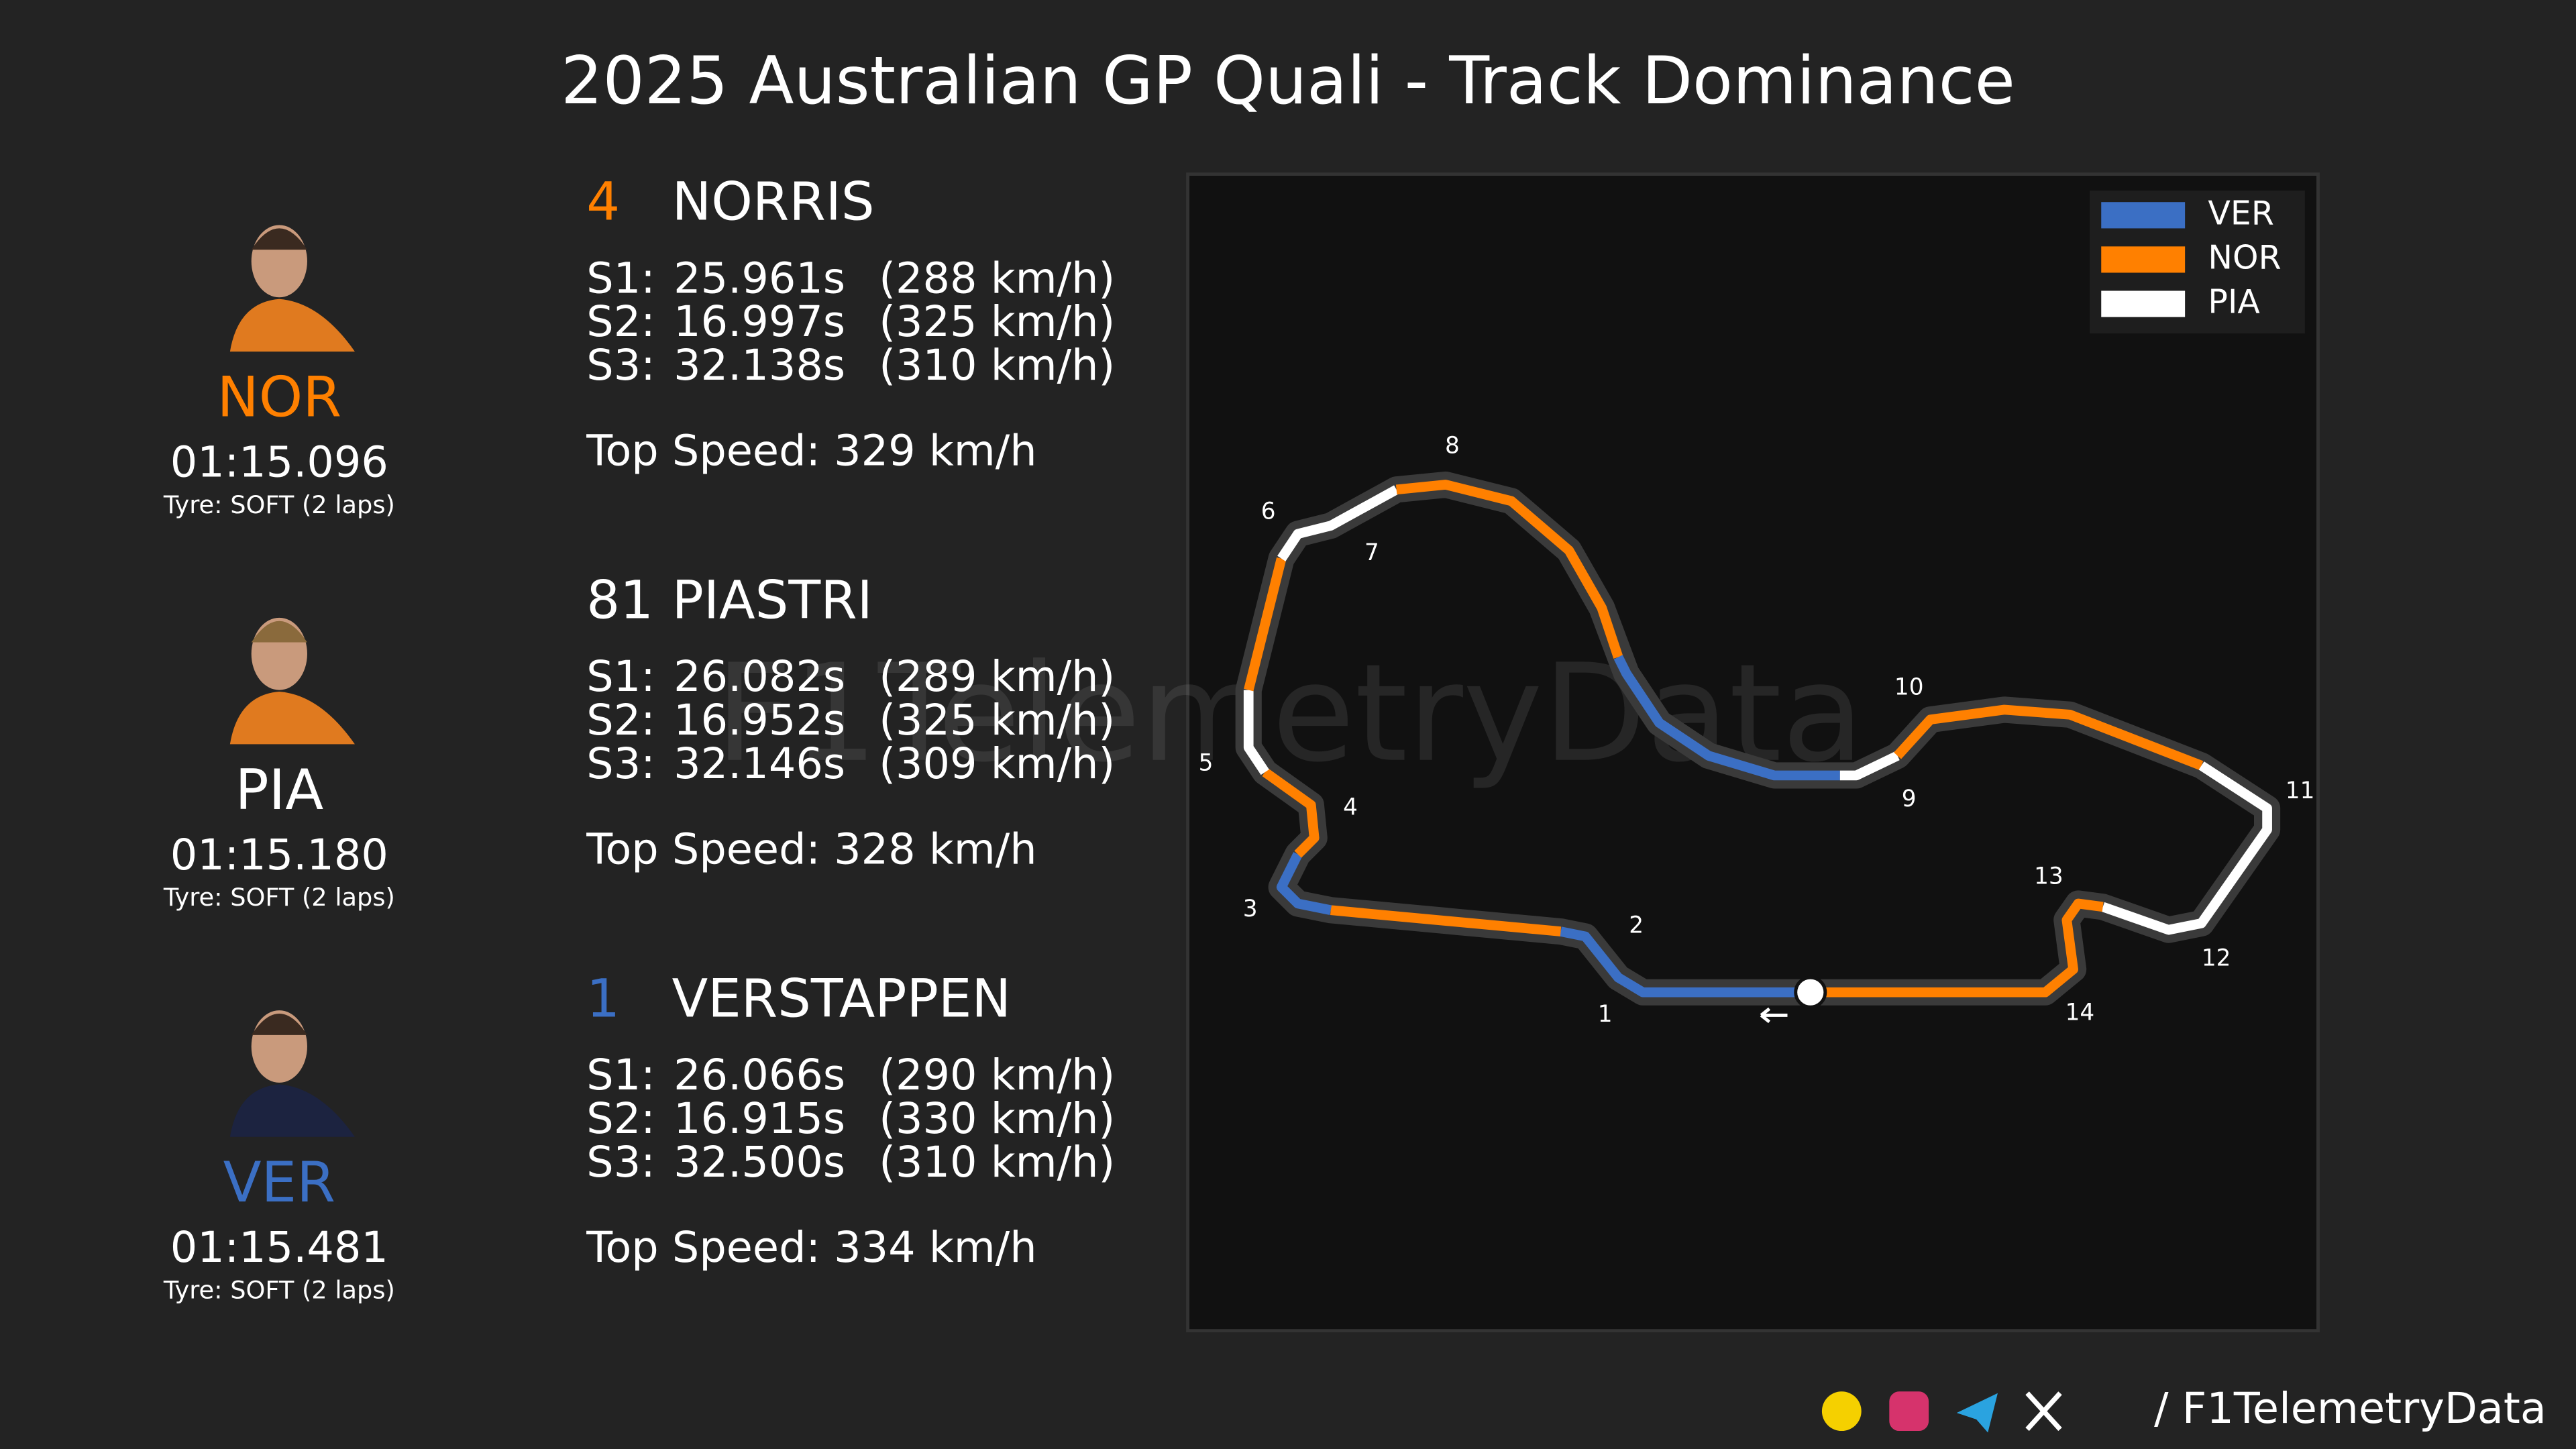 Image resolution: width=2576 pixels, height=1449 pixels. What do you see at coordinates (811, 1248) in the screenshot?
I see `top-speed: Top Speed: 334 km/h` at bounding box center [811, 1248].